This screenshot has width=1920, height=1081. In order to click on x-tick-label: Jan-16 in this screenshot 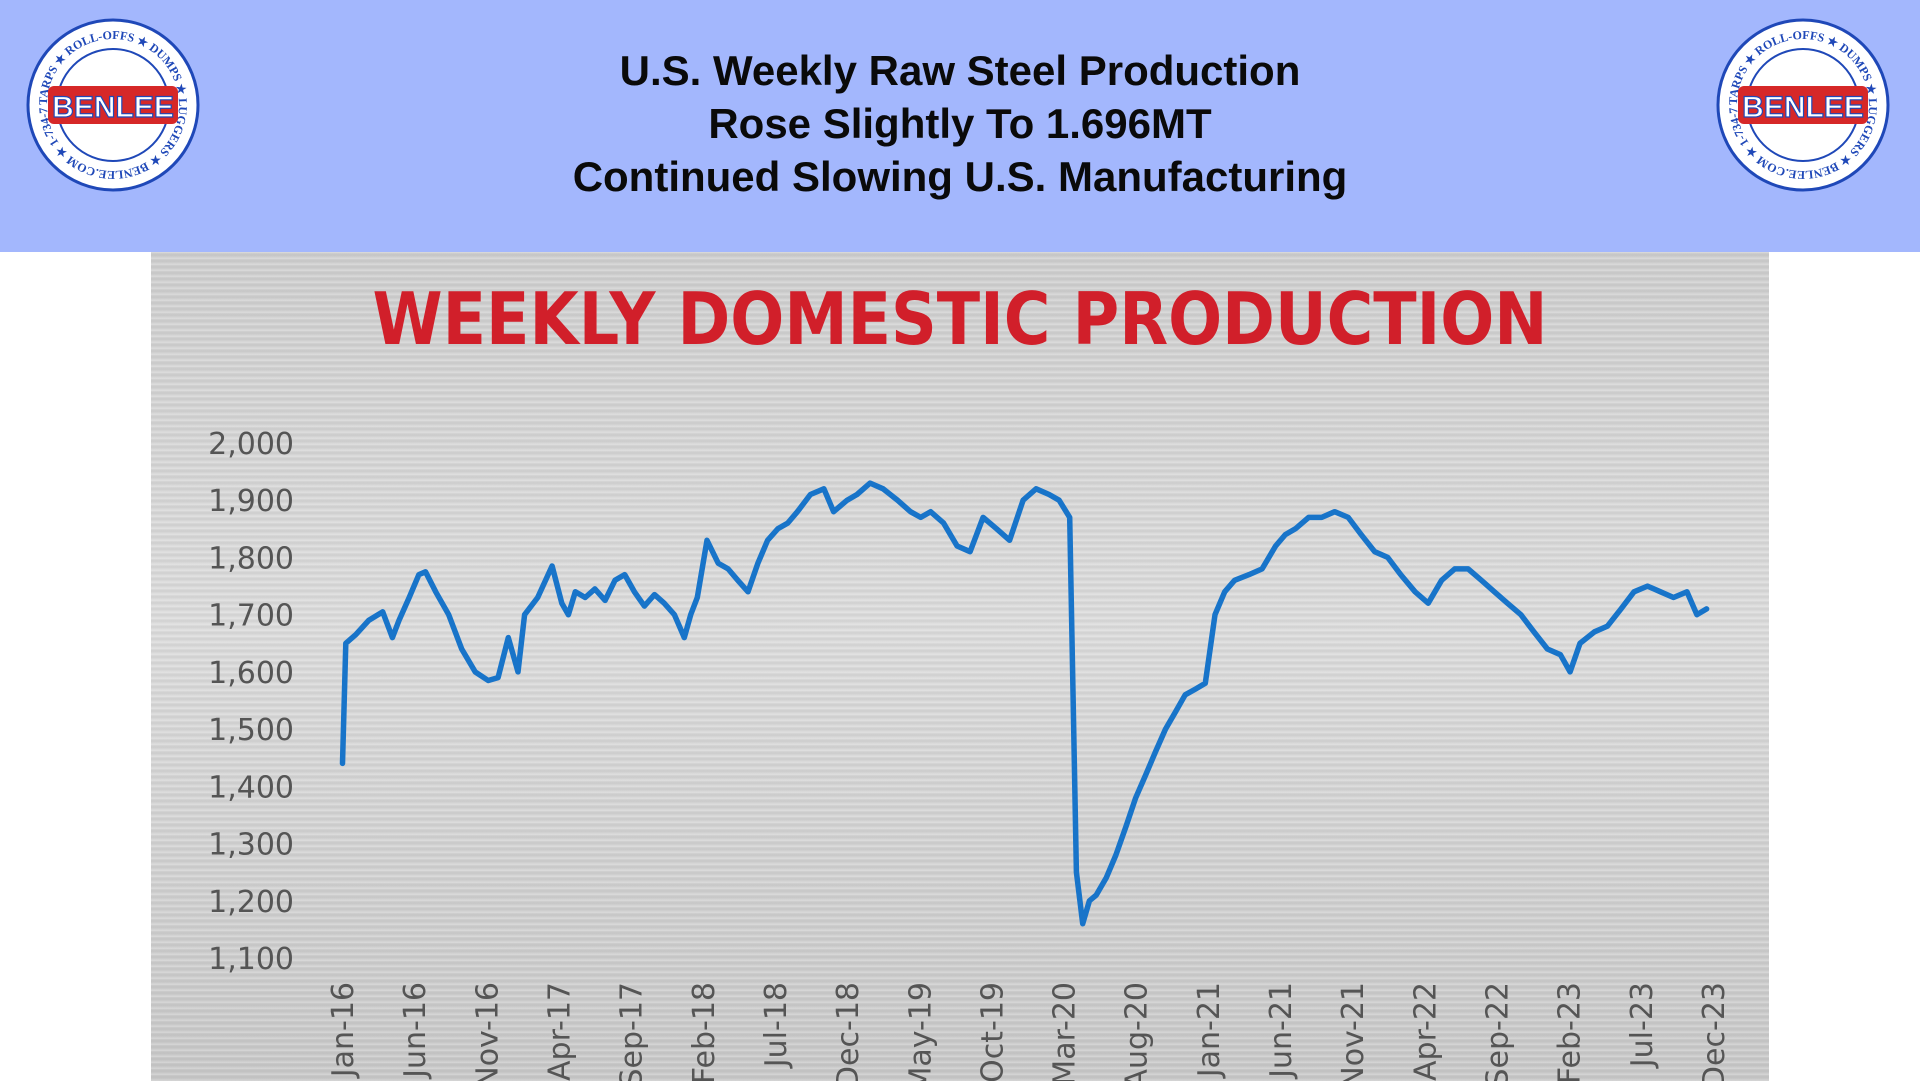, I will do `click(343, 1030)`.